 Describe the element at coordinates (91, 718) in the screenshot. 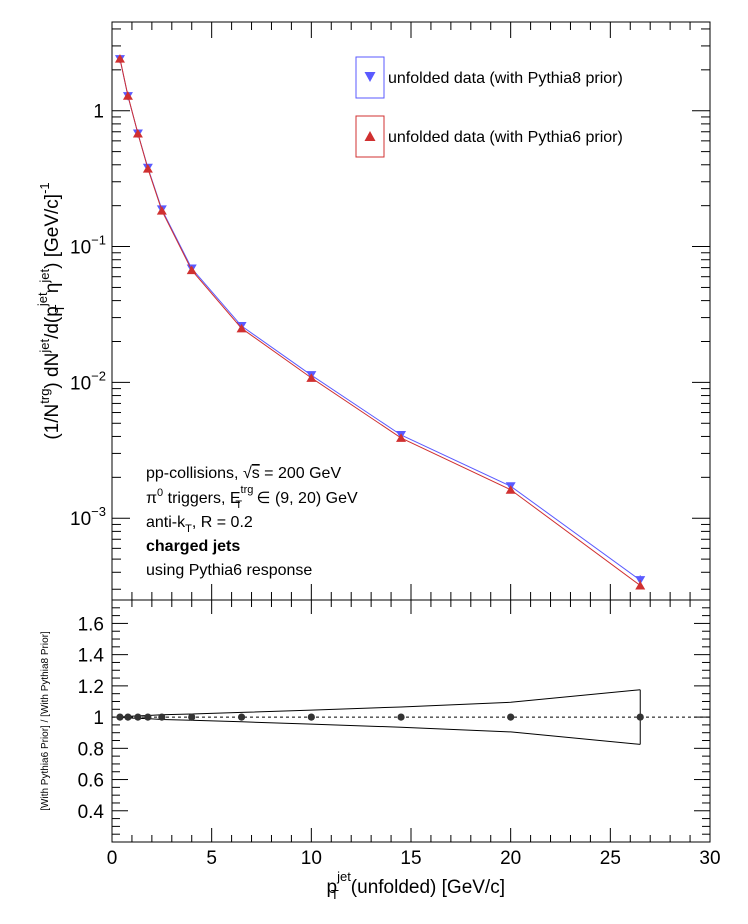

I see `bottom-y-tick-labels: 0.4 0.6 0.8 1 1.2 1.4 1.6` at that location.